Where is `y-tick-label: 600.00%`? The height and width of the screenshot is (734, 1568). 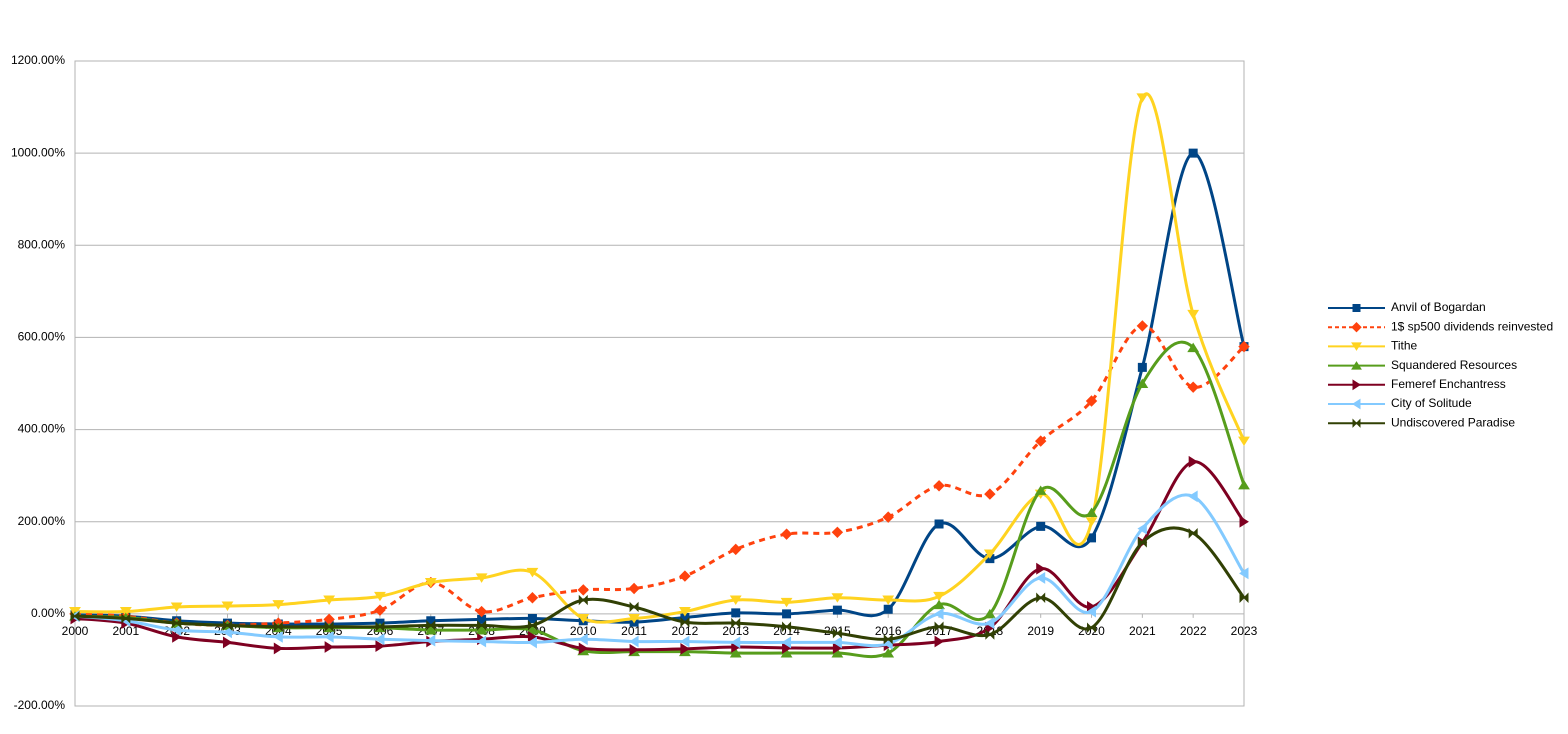
y-tick-label: 600.00% is located at coordinates (42, 337).